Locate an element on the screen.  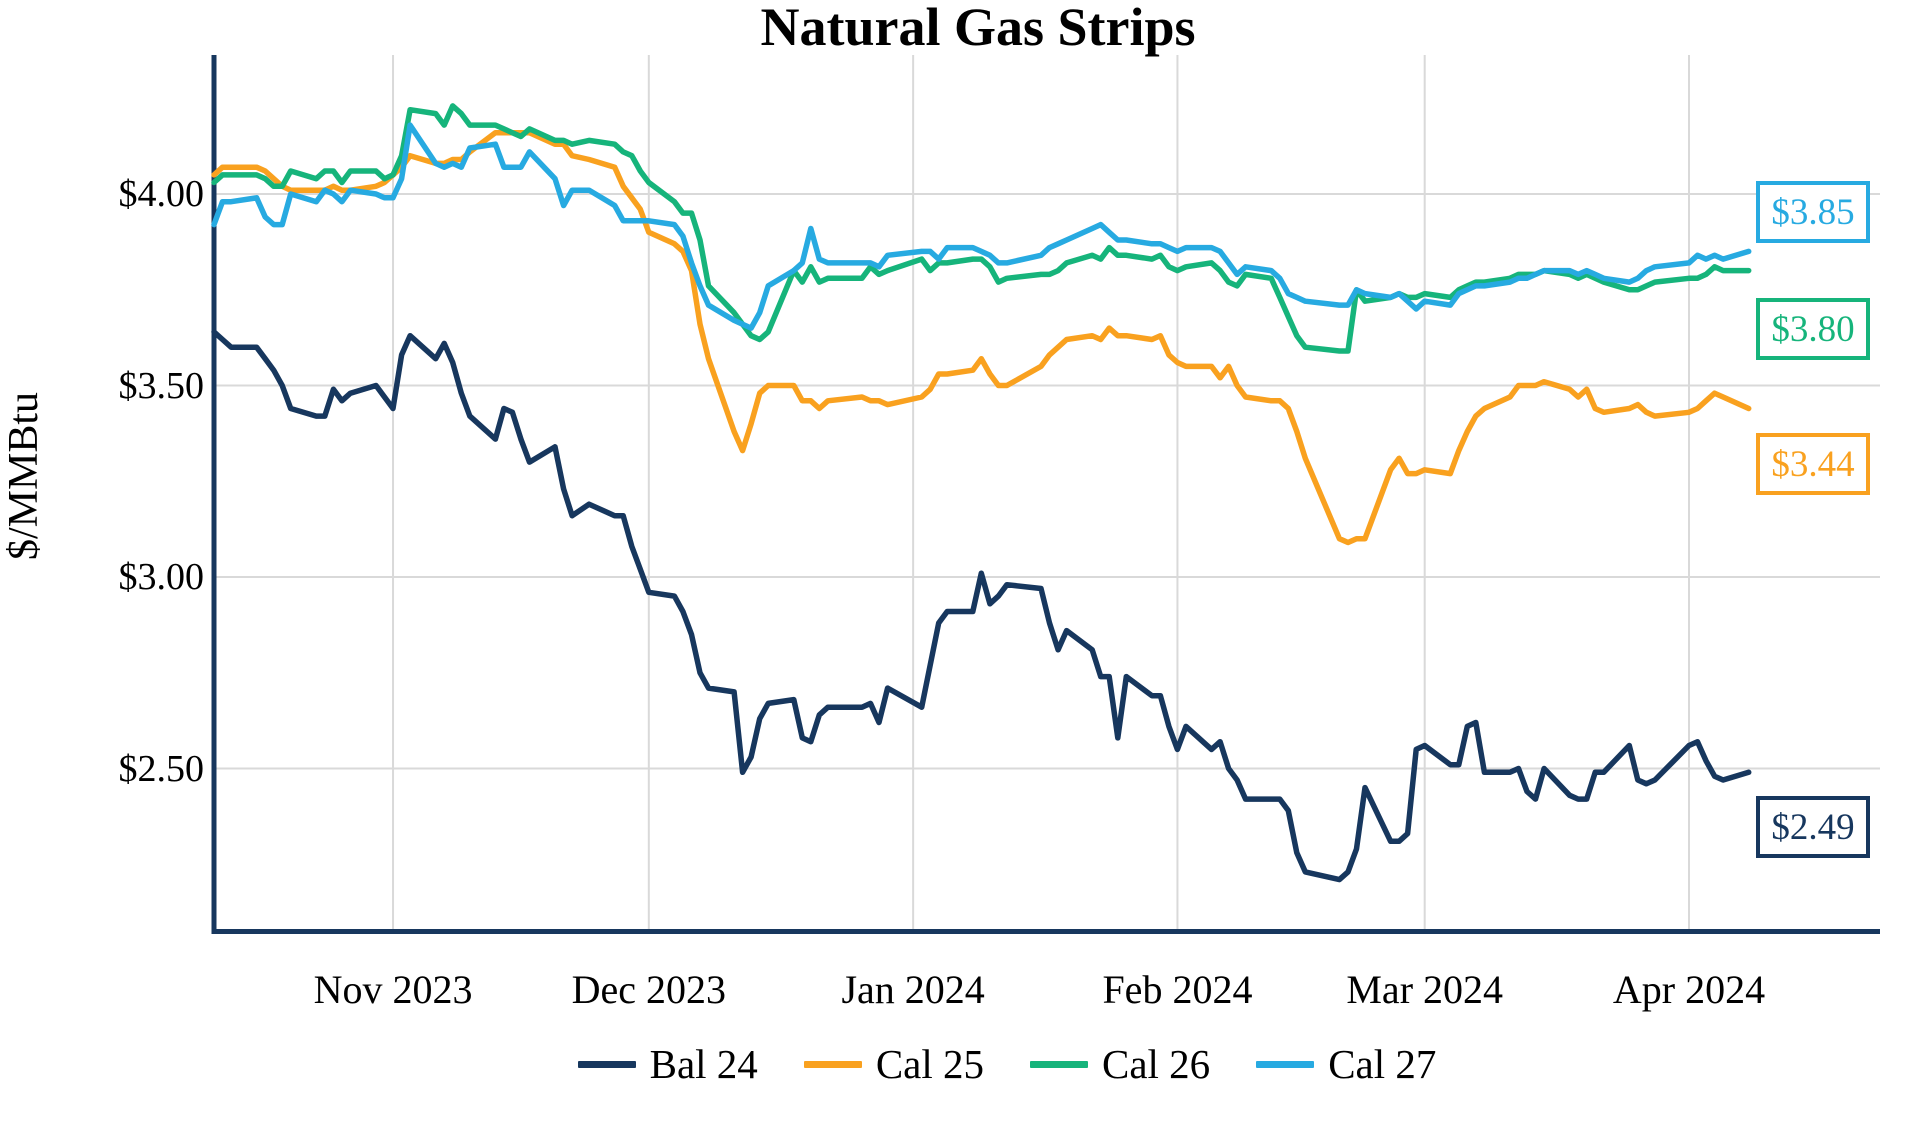
x-tick-label: Feb 2024 is located at coordinates (1177, 989).